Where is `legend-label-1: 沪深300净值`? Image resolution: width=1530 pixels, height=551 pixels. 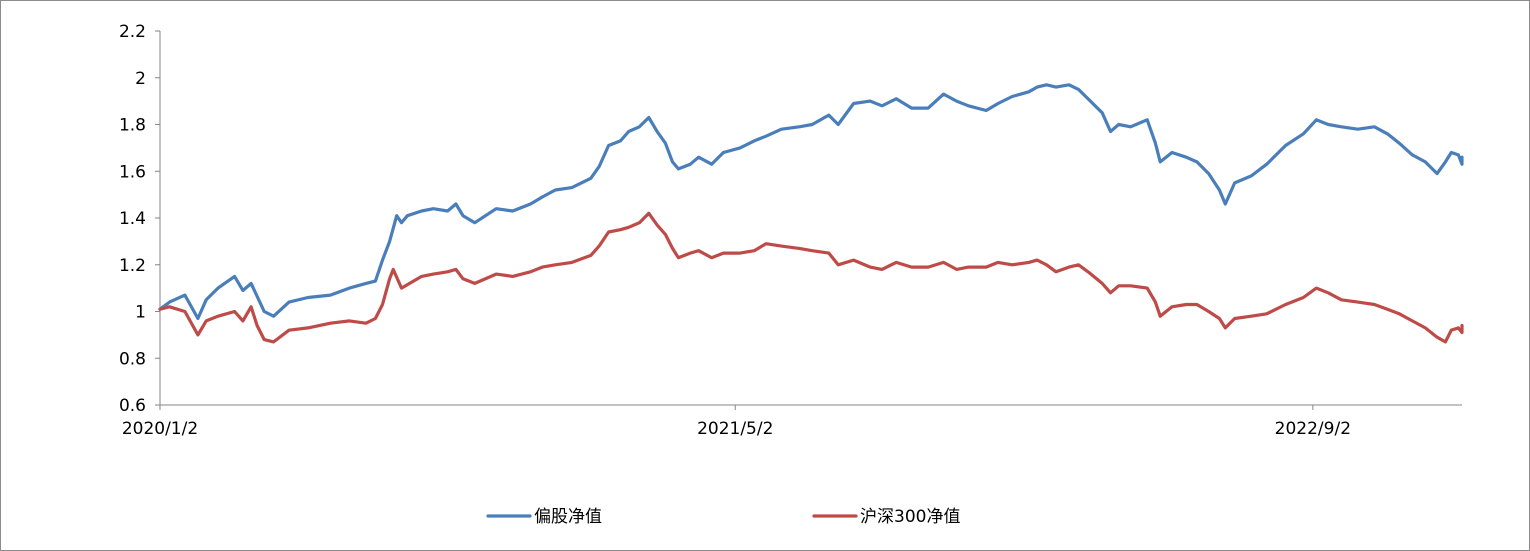 legend-label-1: 沪深300净值 is located at coordinates (910, 517).